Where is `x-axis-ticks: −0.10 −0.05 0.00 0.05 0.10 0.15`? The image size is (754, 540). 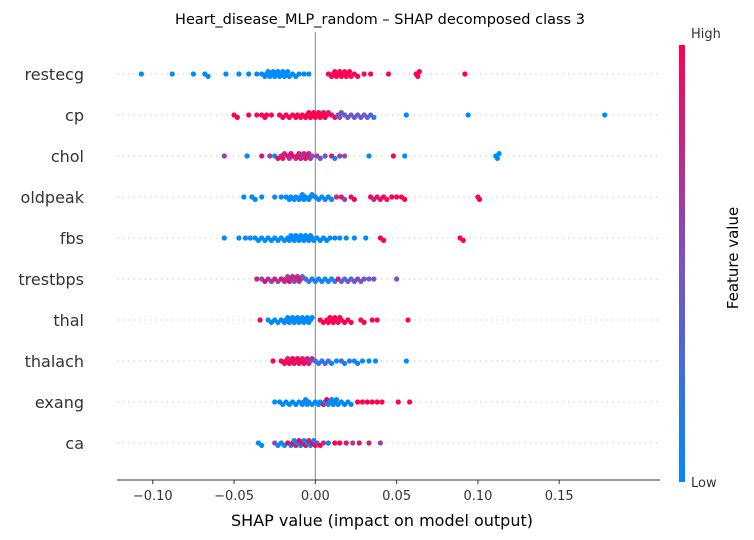
x-axis-ticks: −0.10 −0.05 0.00 0.05 0.10 0.15 is located at coordinates (353, 492).